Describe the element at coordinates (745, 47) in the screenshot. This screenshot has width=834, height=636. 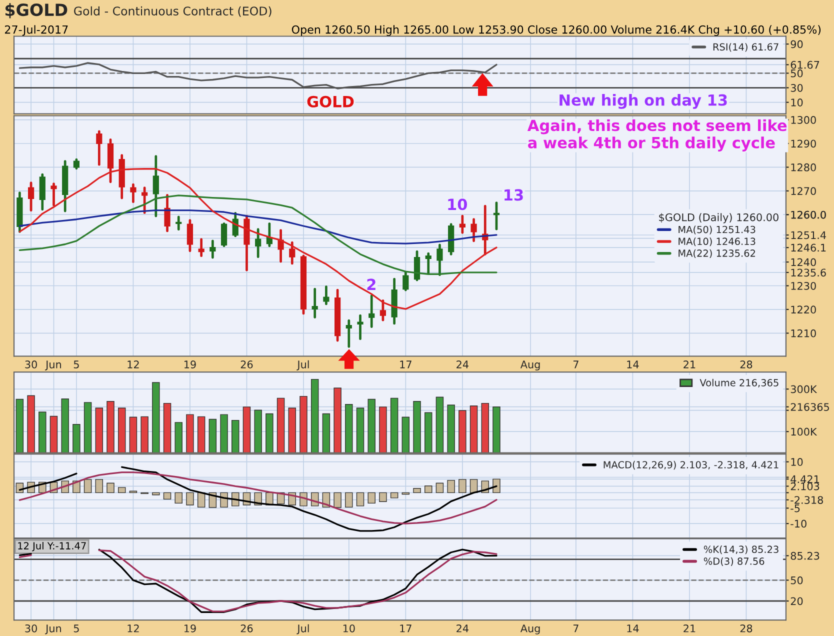
I see `legend-label: RSI(14) 61.67` at that location.